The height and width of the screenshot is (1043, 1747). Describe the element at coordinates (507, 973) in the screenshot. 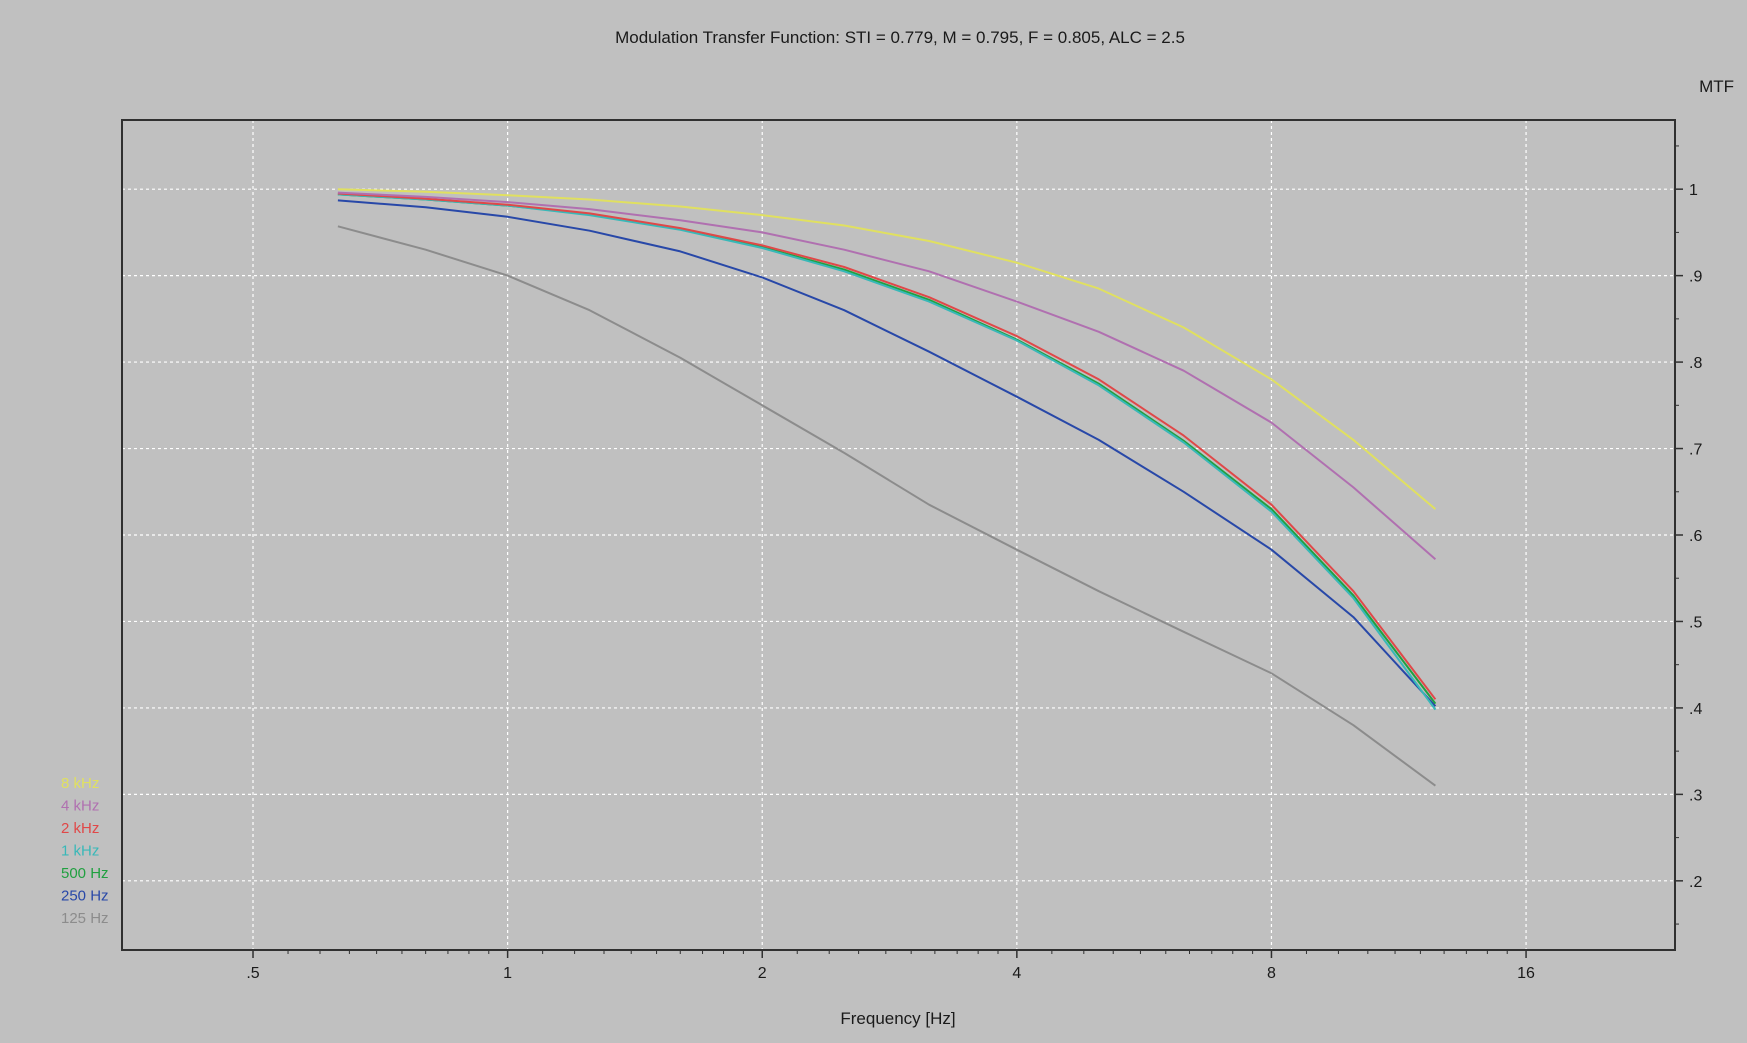

I see `x-tick-label: 1` at that location.